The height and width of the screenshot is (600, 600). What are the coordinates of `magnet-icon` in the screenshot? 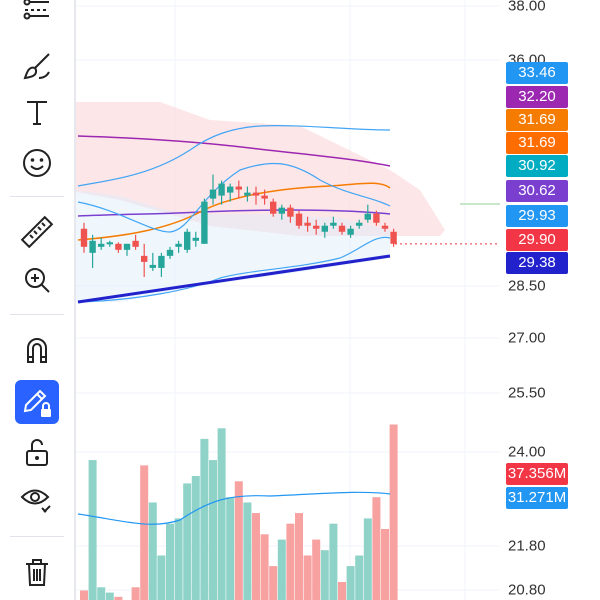 It's located at (37, 350).